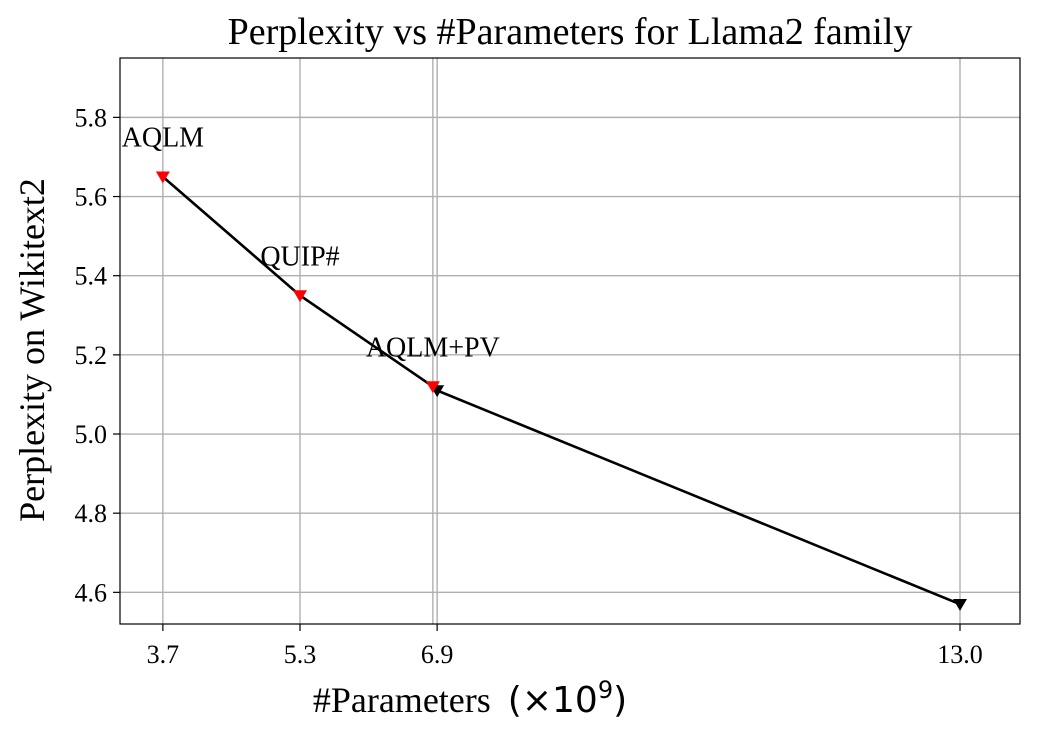 The image size is (1037, 740). What do you see at coordinates (605, 690) in the screenshot?
I see `x-axis-unit-exponent: 9` at bounding box center [605, 690].